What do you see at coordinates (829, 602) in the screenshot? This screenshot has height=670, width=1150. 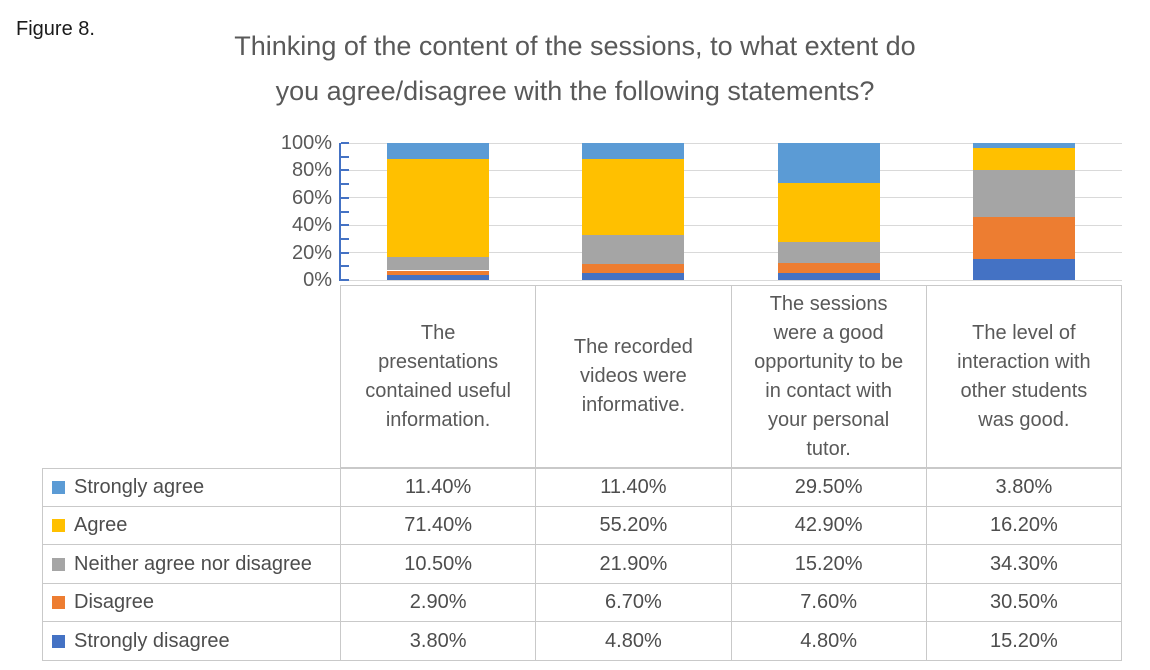 I see `value-cell: 7.60%` at bounding box center [829, 602].